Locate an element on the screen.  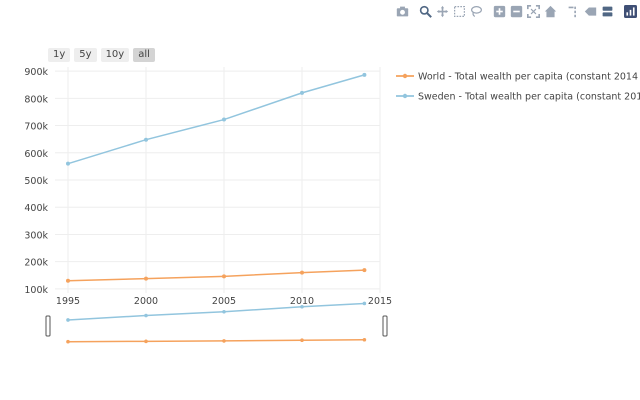
range-selector: 1y 5y 10y all is located at coordinates (101, 55).